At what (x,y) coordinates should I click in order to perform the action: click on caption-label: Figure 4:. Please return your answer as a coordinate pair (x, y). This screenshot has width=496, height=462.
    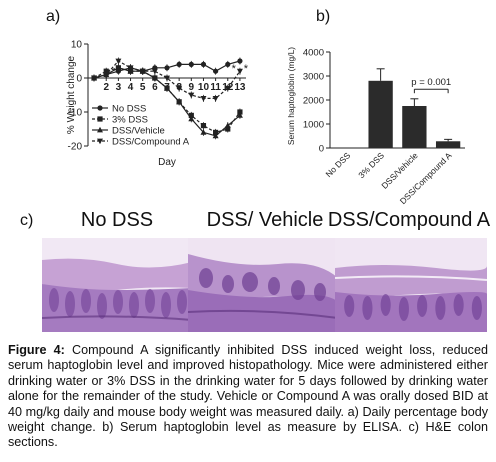
    Looking at the image, I should click on (36, 350).